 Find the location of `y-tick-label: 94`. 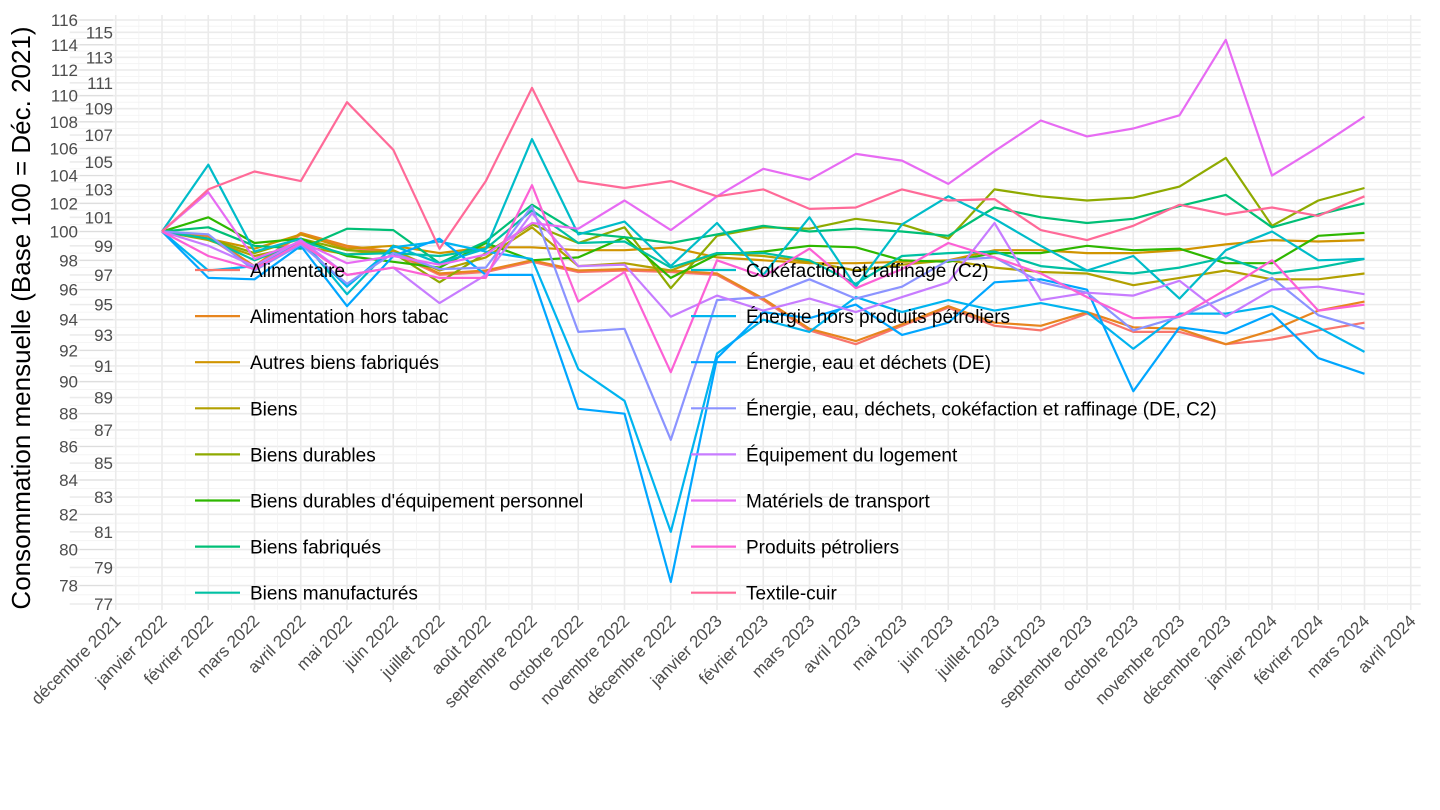

y-tick-label: 94 is located at coordinates (68, 320).